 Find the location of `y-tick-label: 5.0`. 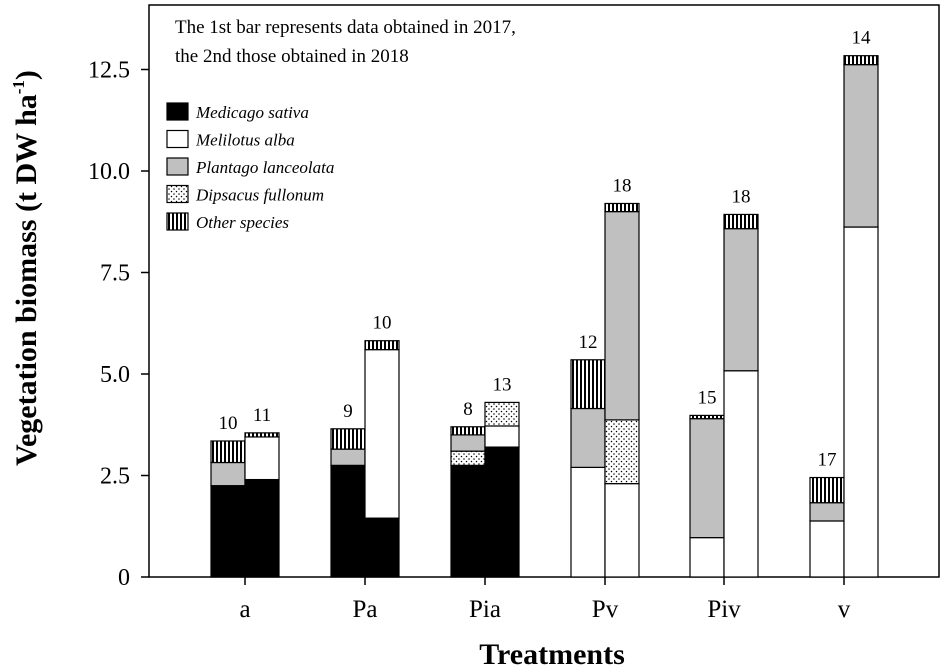

y-tick-label: 5.0 is located at coordinates (115, 375).